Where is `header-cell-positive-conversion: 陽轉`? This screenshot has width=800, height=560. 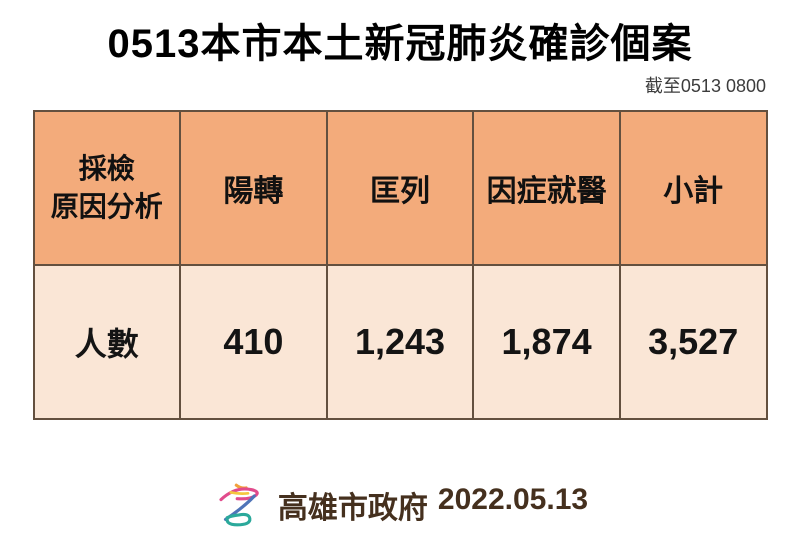 header-cell-positive-conversion: 陽轉 is located at coordinates (253, 188).